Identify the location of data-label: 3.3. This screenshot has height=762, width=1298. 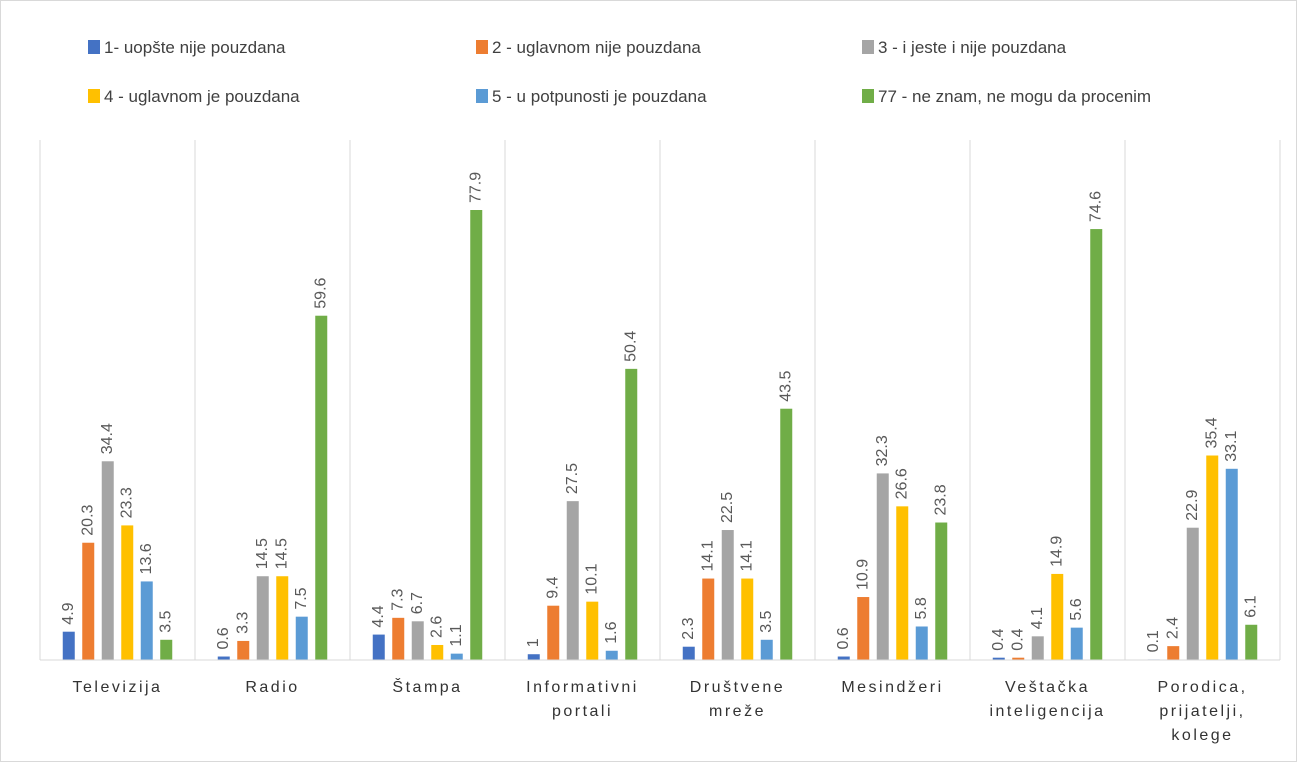
(242, 623).